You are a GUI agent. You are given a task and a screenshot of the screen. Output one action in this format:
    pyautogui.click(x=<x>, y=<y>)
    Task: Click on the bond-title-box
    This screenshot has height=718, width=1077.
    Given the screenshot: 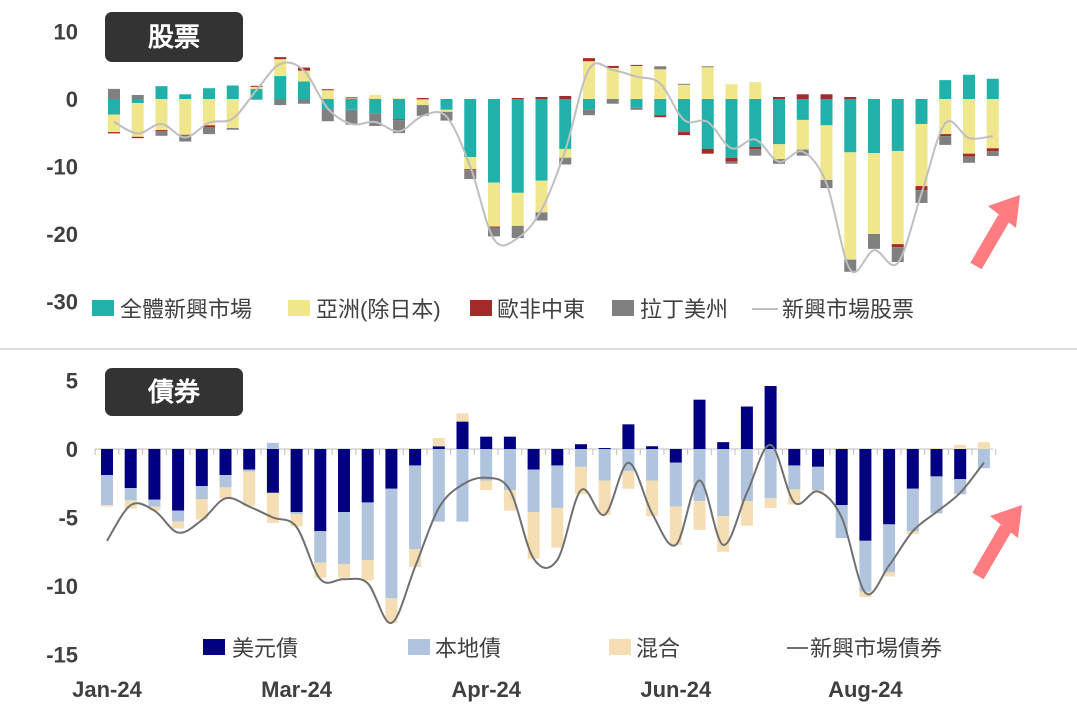 What is the action you would take?
    pyautogui.click(x=174, y=392)
    